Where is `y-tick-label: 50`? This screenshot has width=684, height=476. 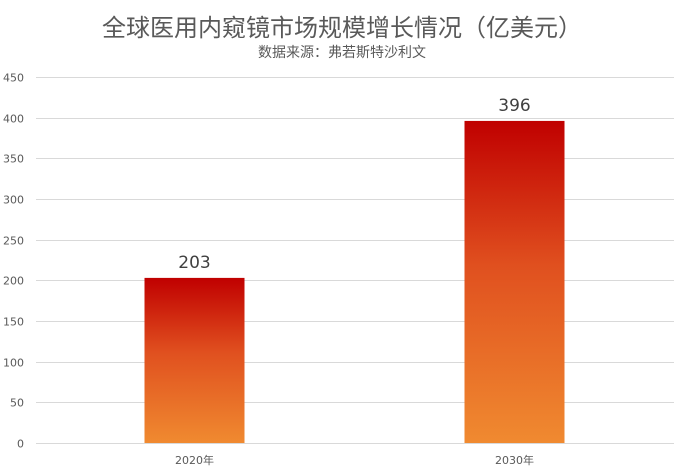 y-tick-label: 50 is located at coordinates (17, 403).